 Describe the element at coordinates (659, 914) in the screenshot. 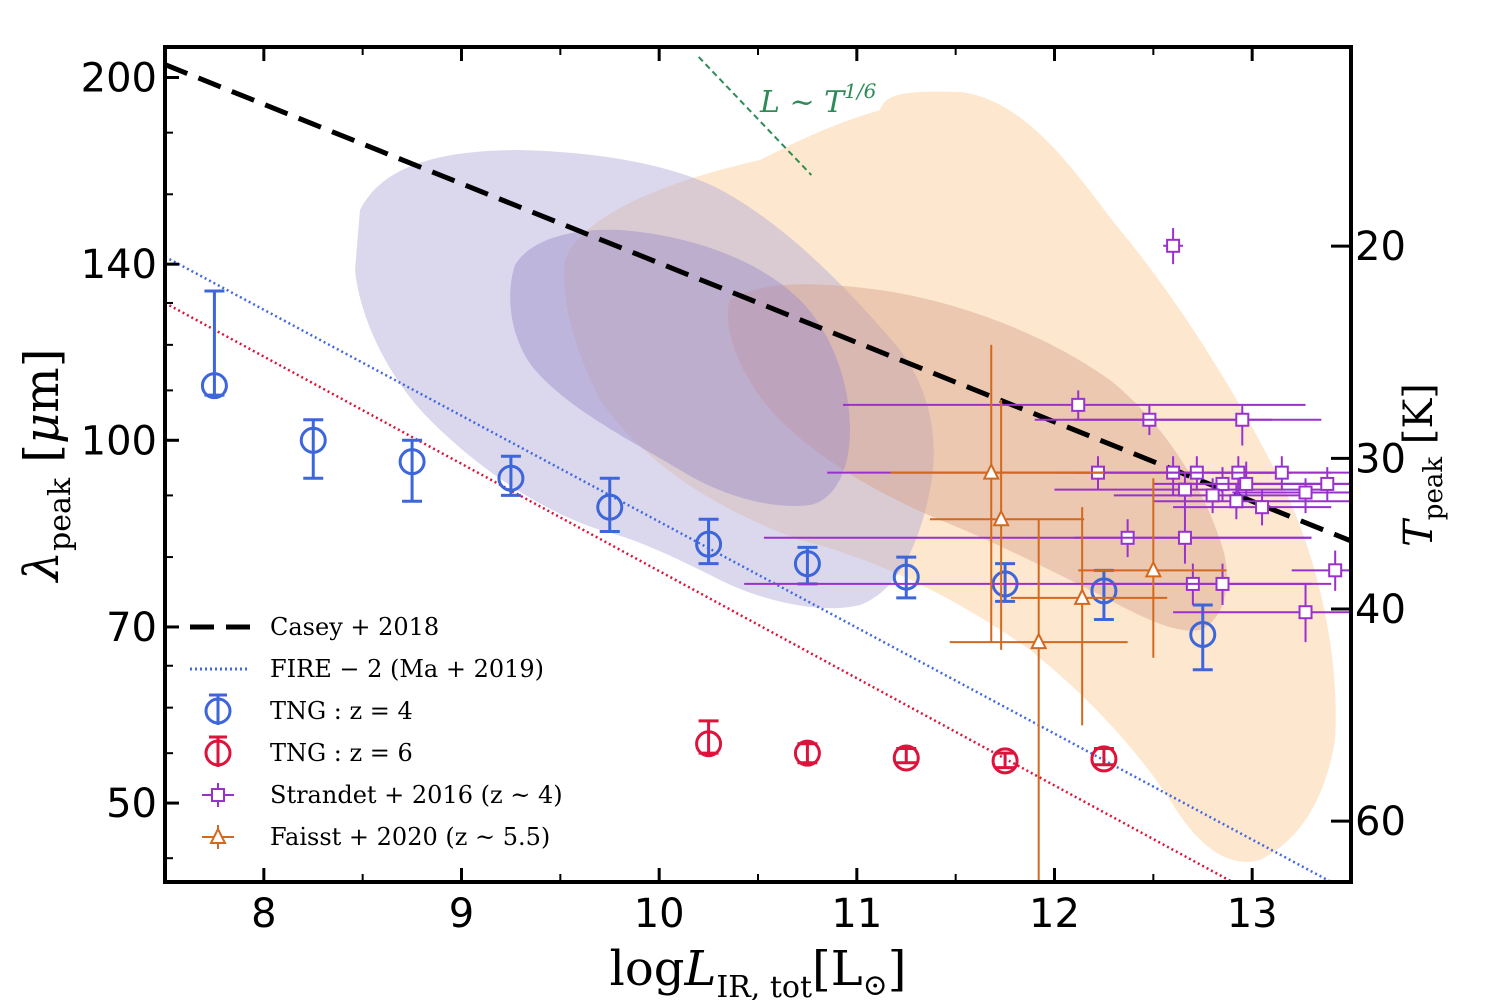

I see `x-tick-label: 10` at that location.